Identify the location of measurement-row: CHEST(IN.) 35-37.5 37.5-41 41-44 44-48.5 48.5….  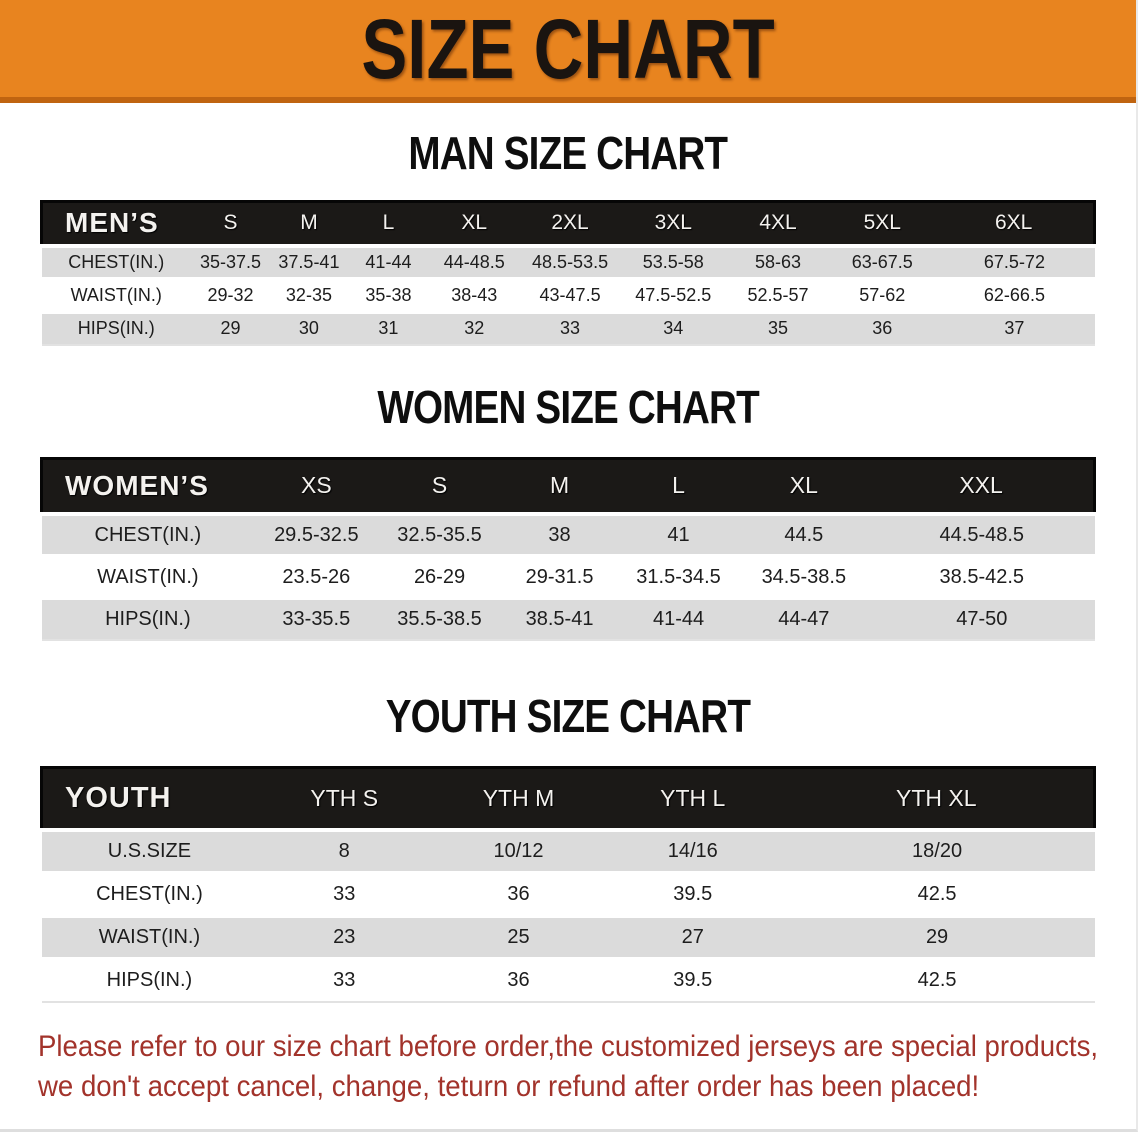
(568, 261).